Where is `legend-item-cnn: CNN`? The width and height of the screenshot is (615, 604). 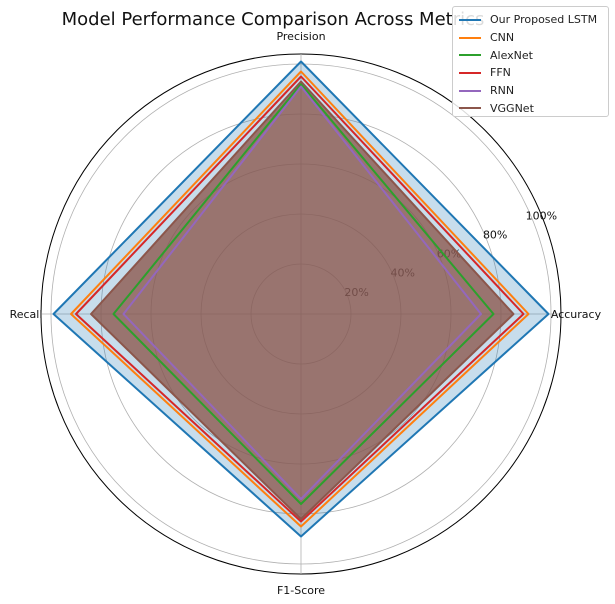
legend-item-cnn: CNN is located at coordinates (533, 38).